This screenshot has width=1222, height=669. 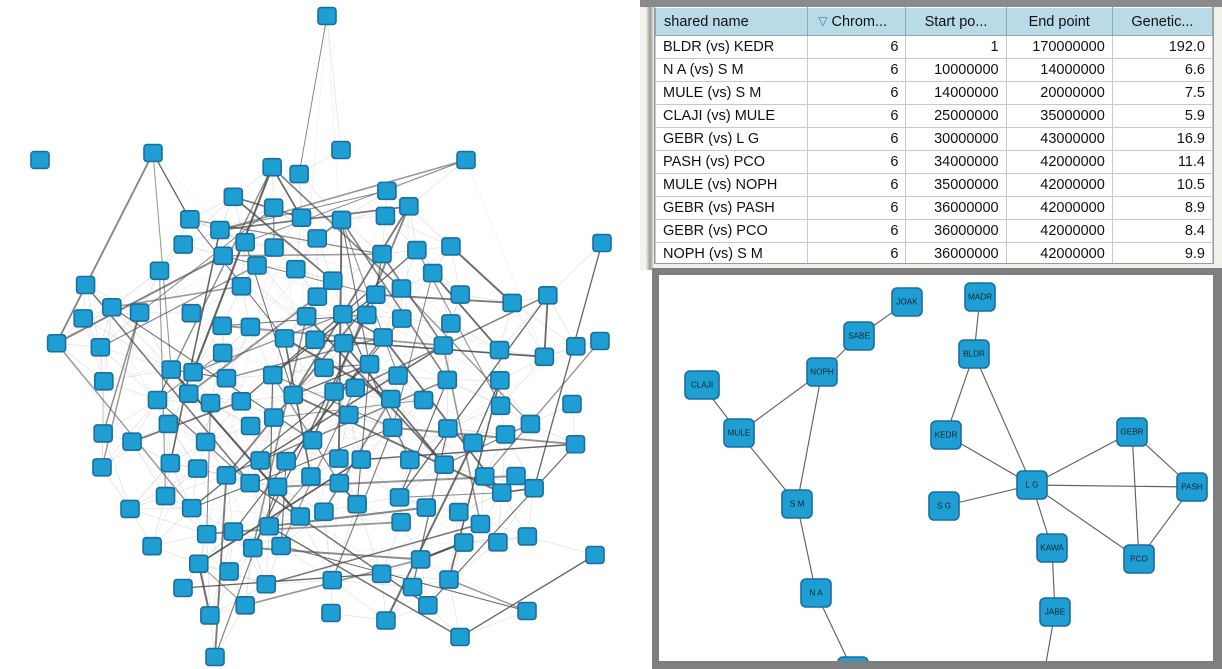 What do you see at coordinates (1059, 21) in the screenshot?
I see `column-header-end-point: End point` at bounding box center [1059, 21].